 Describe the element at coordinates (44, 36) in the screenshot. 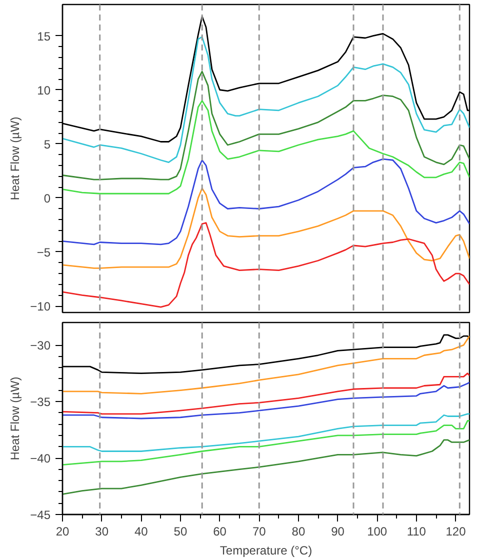

I see `y-tick-label: 15` at that location.